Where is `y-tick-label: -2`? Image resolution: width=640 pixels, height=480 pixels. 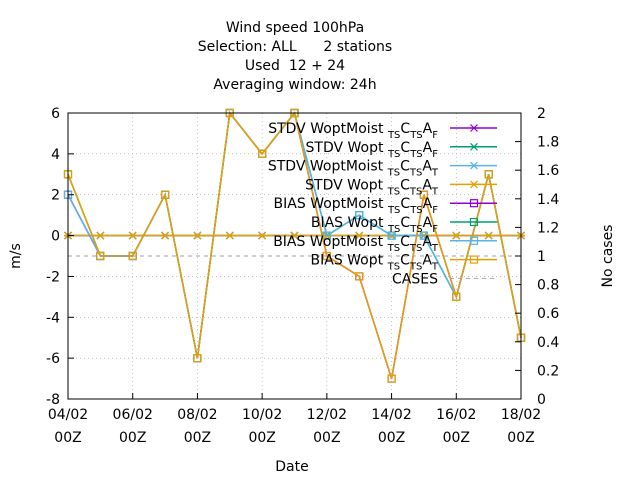 y-tick-label: -2 is located at coordinates (53, 277).